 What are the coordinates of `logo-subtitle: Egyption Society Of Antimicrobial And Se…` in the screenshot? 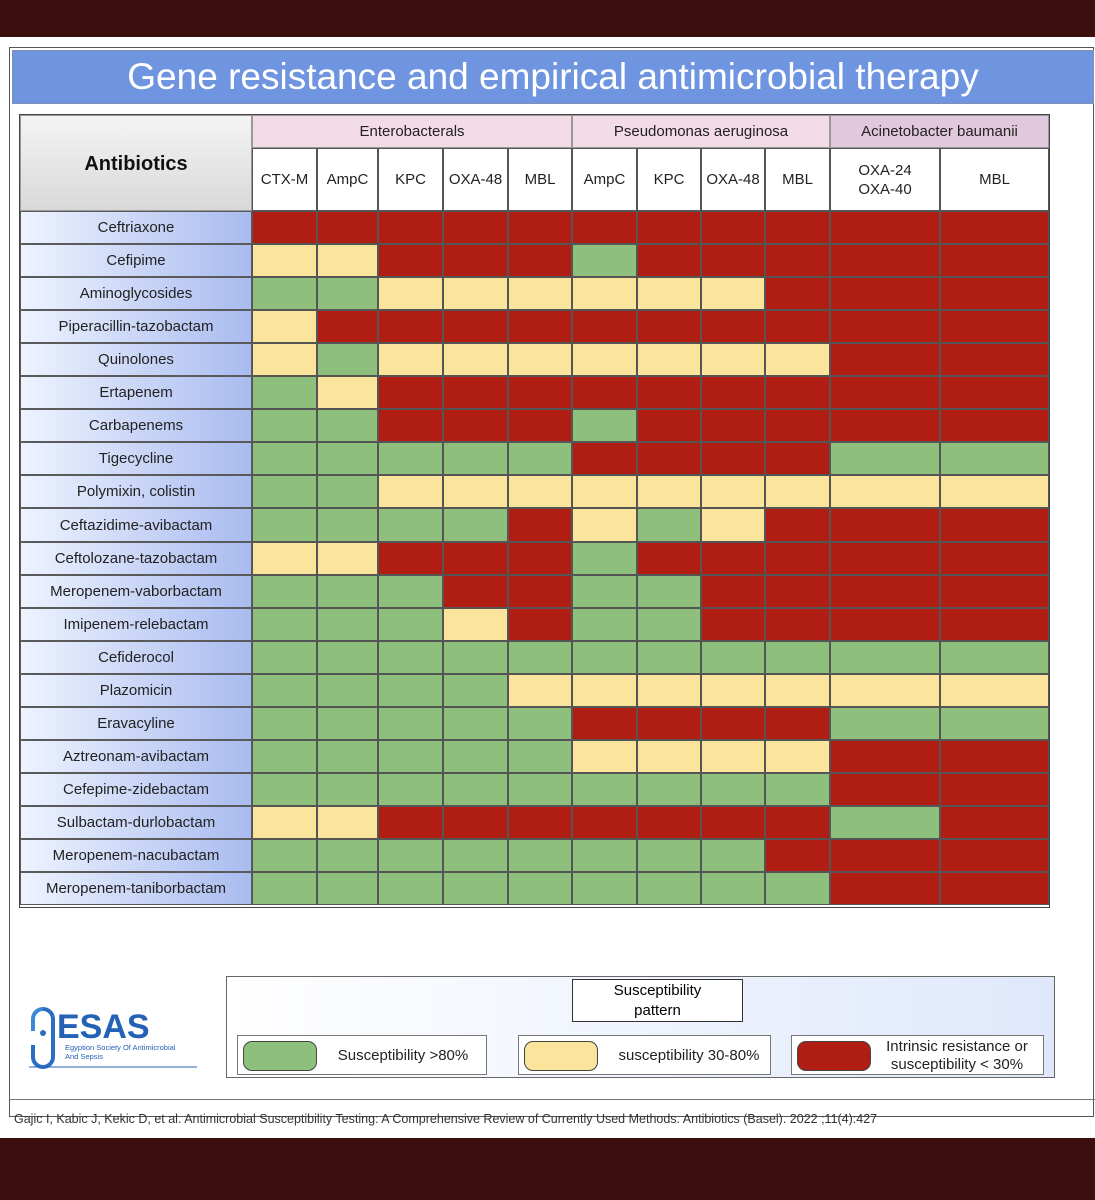 It's located at (120, 1052).